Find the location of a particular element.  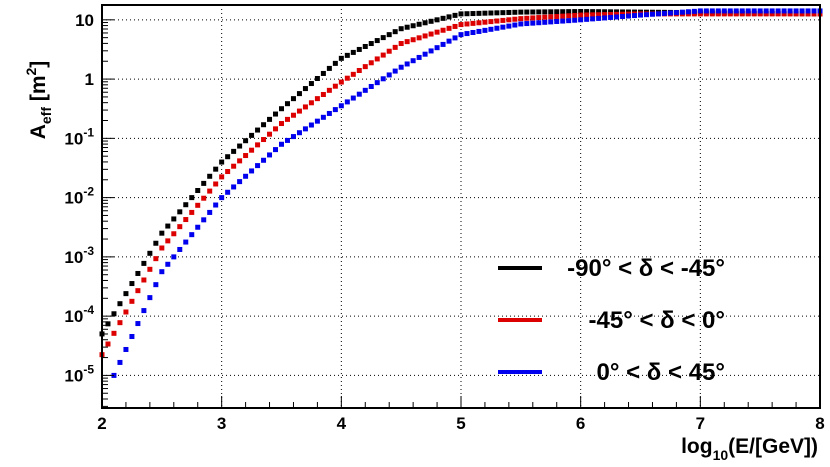

x-tick-label: 2 is located at coordinates (101, 423).